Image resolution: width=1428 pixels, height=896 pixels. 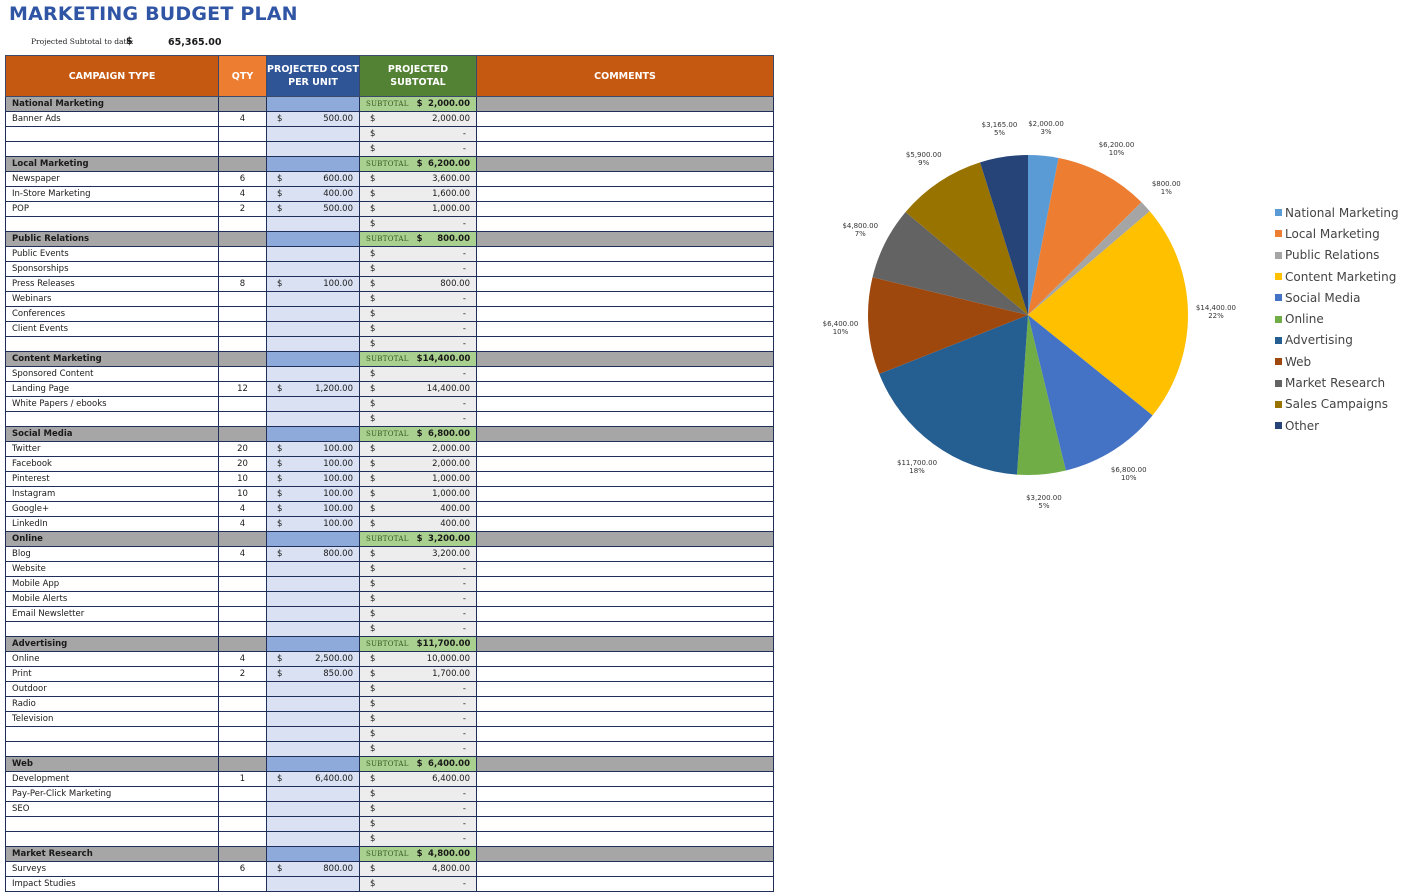 I want to click on campaign-name-cell: In-Store Marketing, so click(x=112, y=194).